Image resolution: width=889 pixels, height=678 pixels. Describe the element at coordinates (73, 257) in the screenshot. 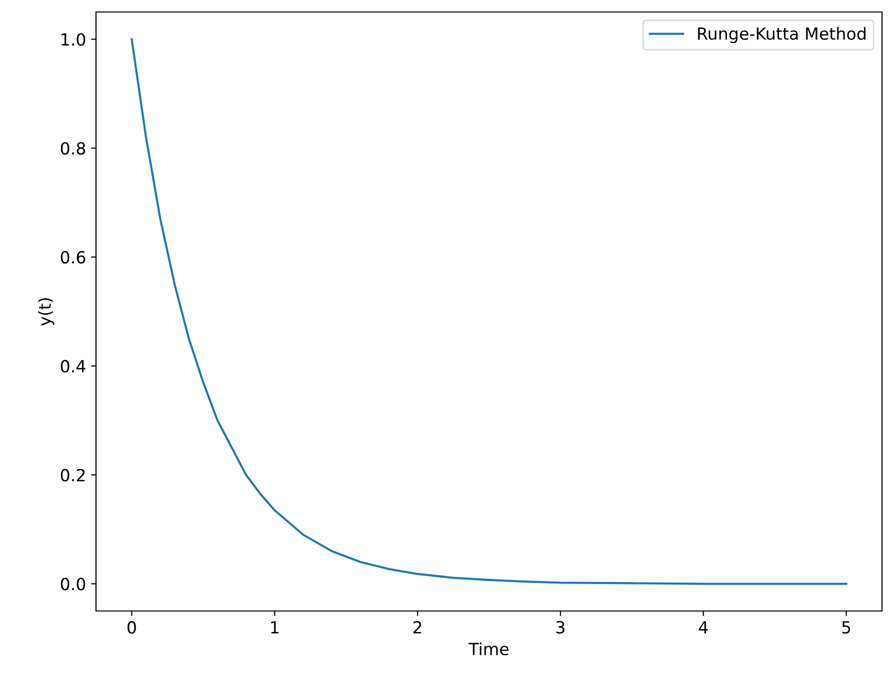

I see `y-tick-label: 0.6` at that location.